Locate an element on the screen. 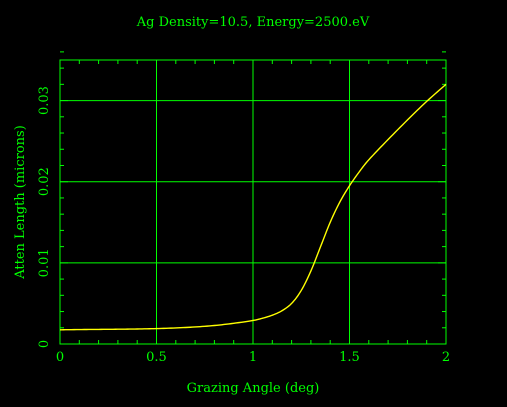 This screenshot has width=507, height=407. x-tick-label: 0 is located at coordinates (60, 357).